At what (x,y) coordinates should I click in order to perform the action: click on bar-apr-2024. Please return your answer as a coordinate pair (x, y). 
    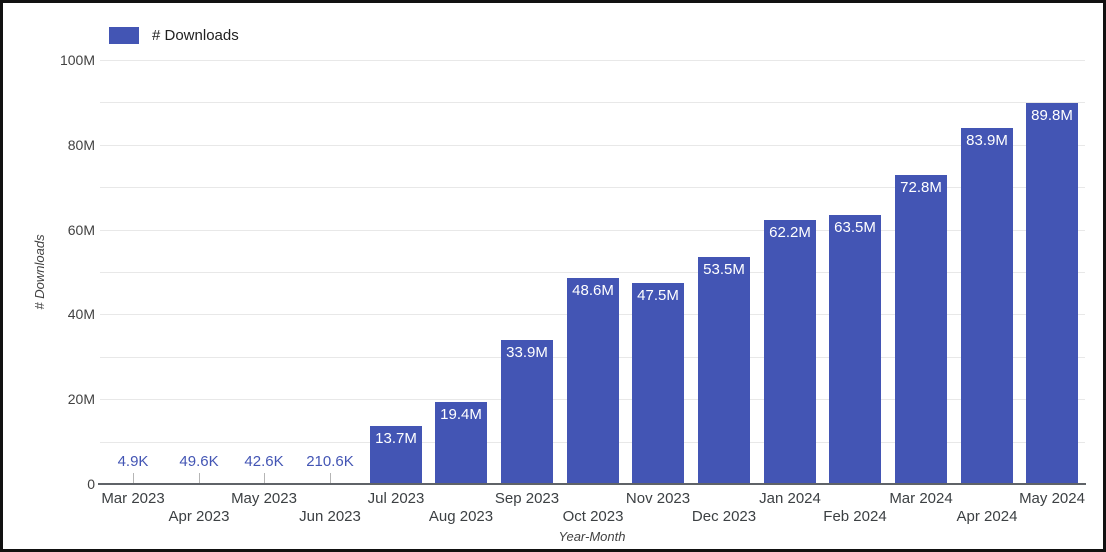
    Looking at the image, I should click on (987, 306).